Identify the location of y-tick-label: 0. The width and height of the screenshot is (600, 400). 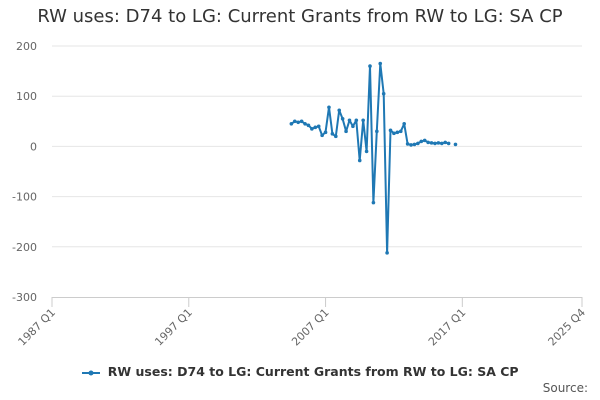
(33, 146).